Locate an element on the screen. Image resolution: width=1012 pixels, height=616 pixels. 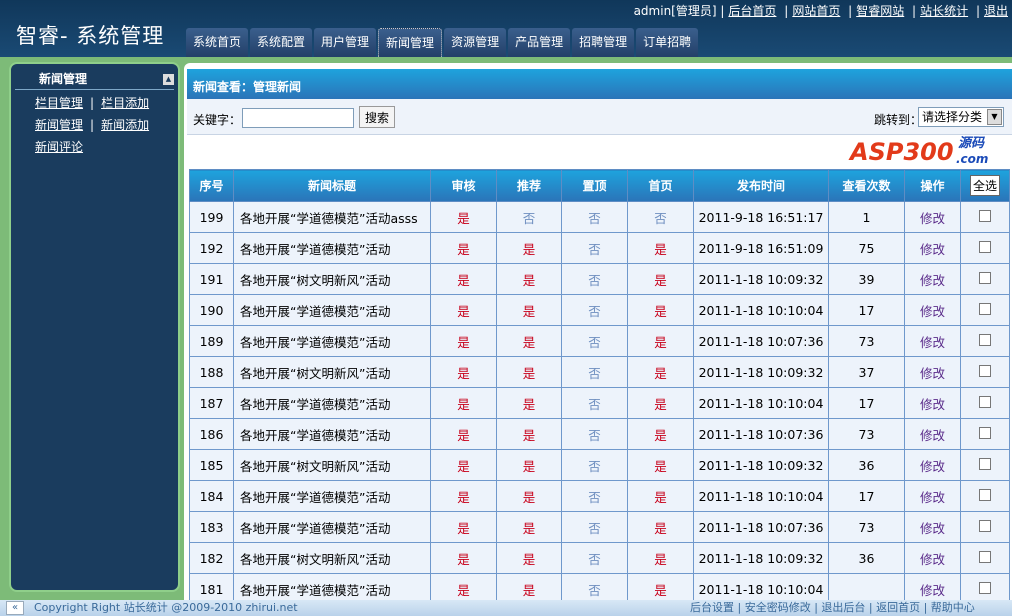
tab-3: 新闻管理 is located at coordinates (410, 42).